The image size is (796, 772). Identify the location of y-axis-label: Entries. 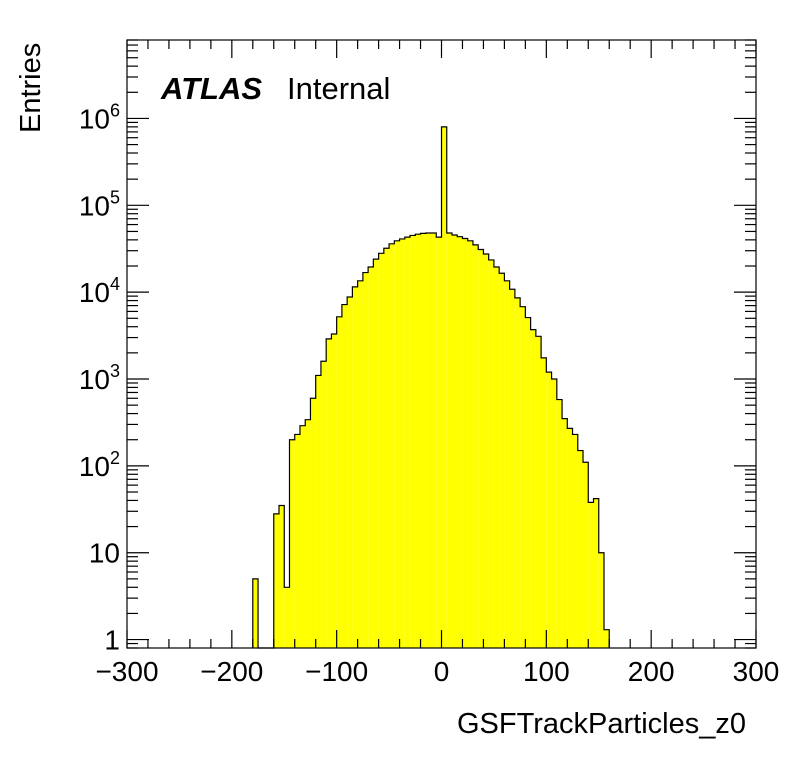
(31, 88).